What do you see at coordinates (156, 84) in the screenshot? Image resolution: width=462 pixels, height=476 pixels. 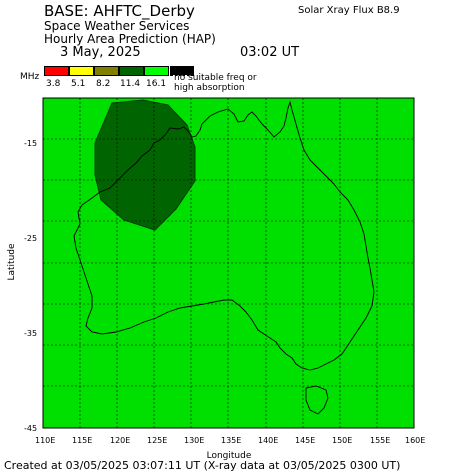 I see `legend-value-5: 16.1` at bounding box center [156, 84].